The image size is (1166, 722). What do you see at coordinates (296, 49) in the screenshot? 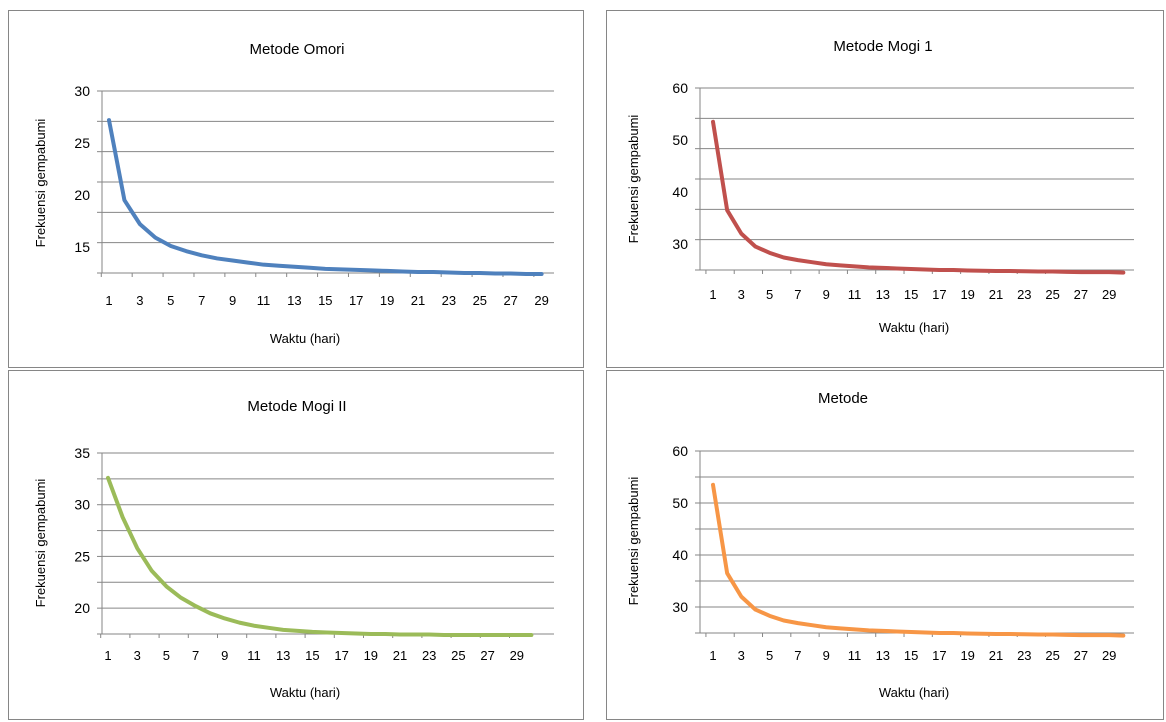
I see `chart-title: Metode Omori` at bounding box center [296, 49].